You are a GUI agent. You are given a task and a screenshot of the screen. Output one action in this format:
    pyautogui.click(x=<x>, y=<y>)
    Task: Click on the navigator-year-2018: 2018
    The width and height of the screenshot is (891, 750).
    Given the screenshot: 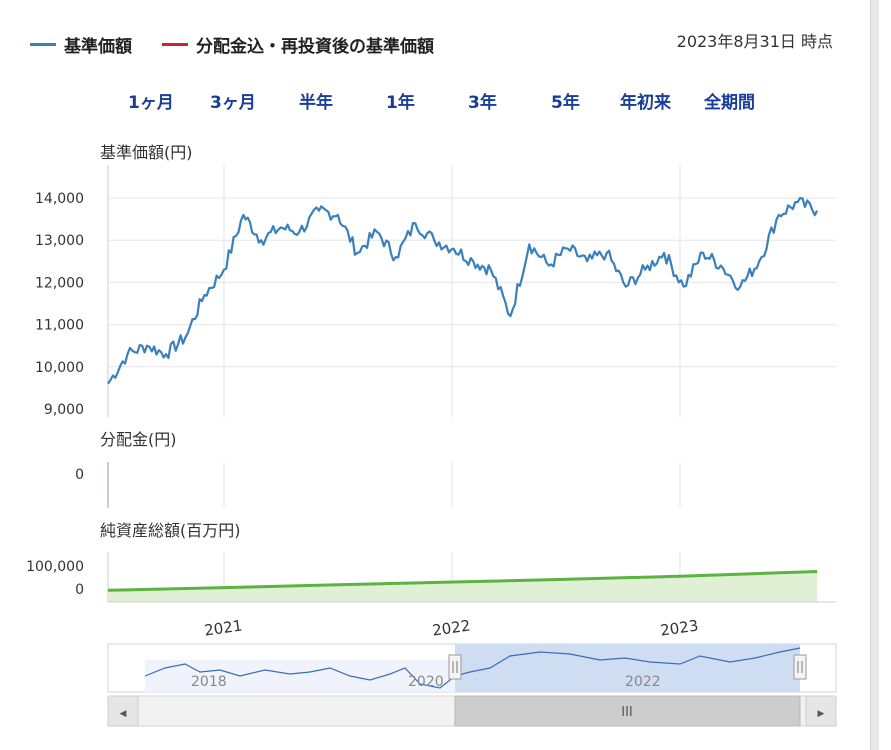 What is the action you would take?
    pyautogui.click(x=209, y=682)
    